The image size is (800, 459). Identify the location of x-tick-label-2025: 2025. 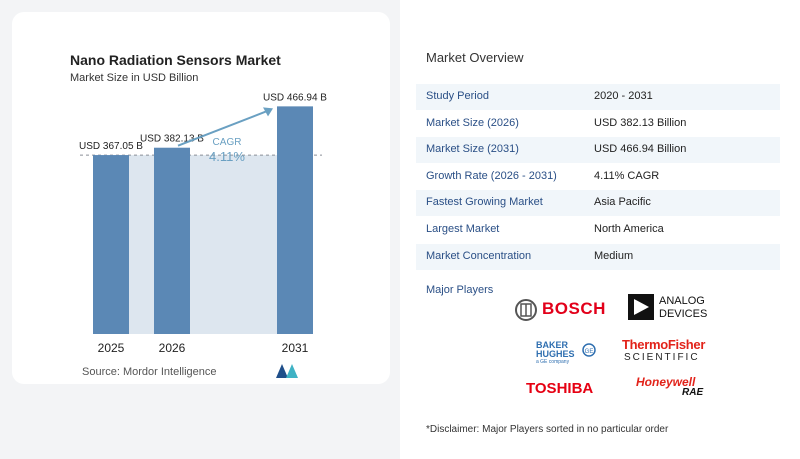
(111, 348).